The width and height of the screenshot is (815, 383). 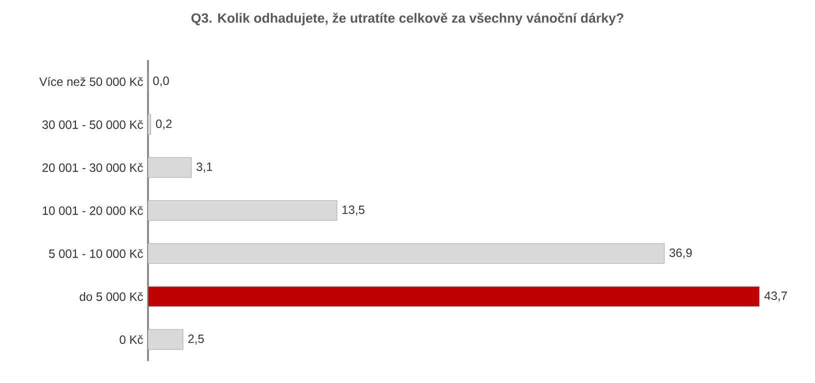 What do you see at coordinates (92, 124) in the screenshot?
I see `y-tick-label: 30 001 - 50 000 Kč` at bounding box center [92, 124].